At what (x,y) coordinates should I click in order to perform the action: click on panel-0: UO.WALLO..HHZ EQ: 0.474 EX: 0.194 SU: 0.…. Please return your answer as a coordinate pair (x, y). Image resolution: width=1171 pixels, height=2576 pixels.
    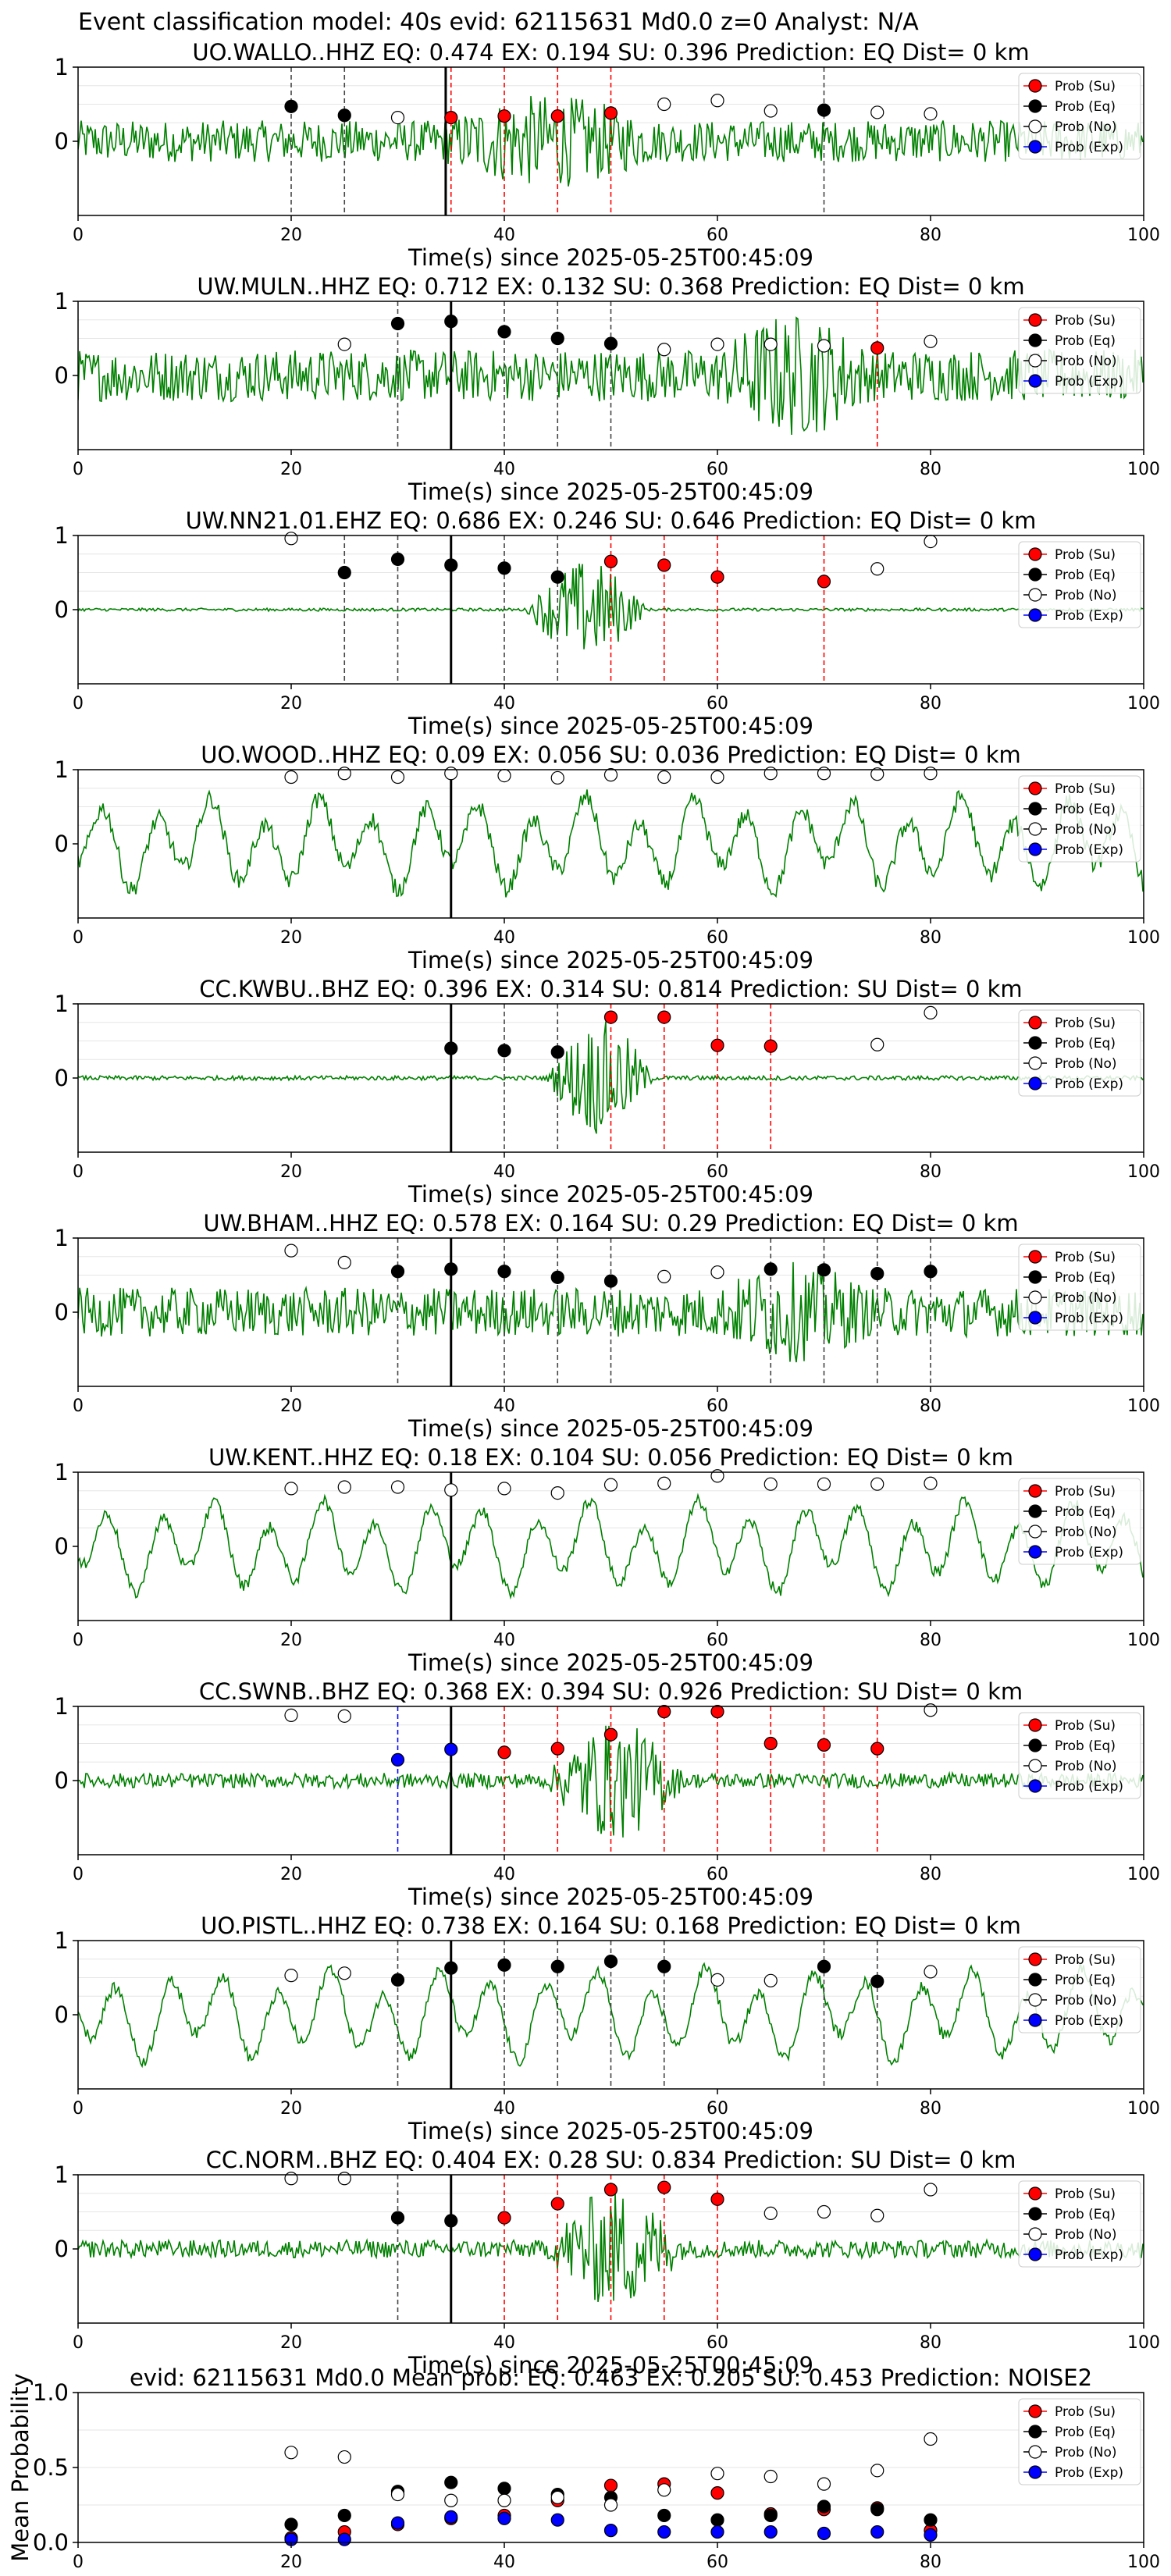
    Looking at the image, I should click on (607, 155).